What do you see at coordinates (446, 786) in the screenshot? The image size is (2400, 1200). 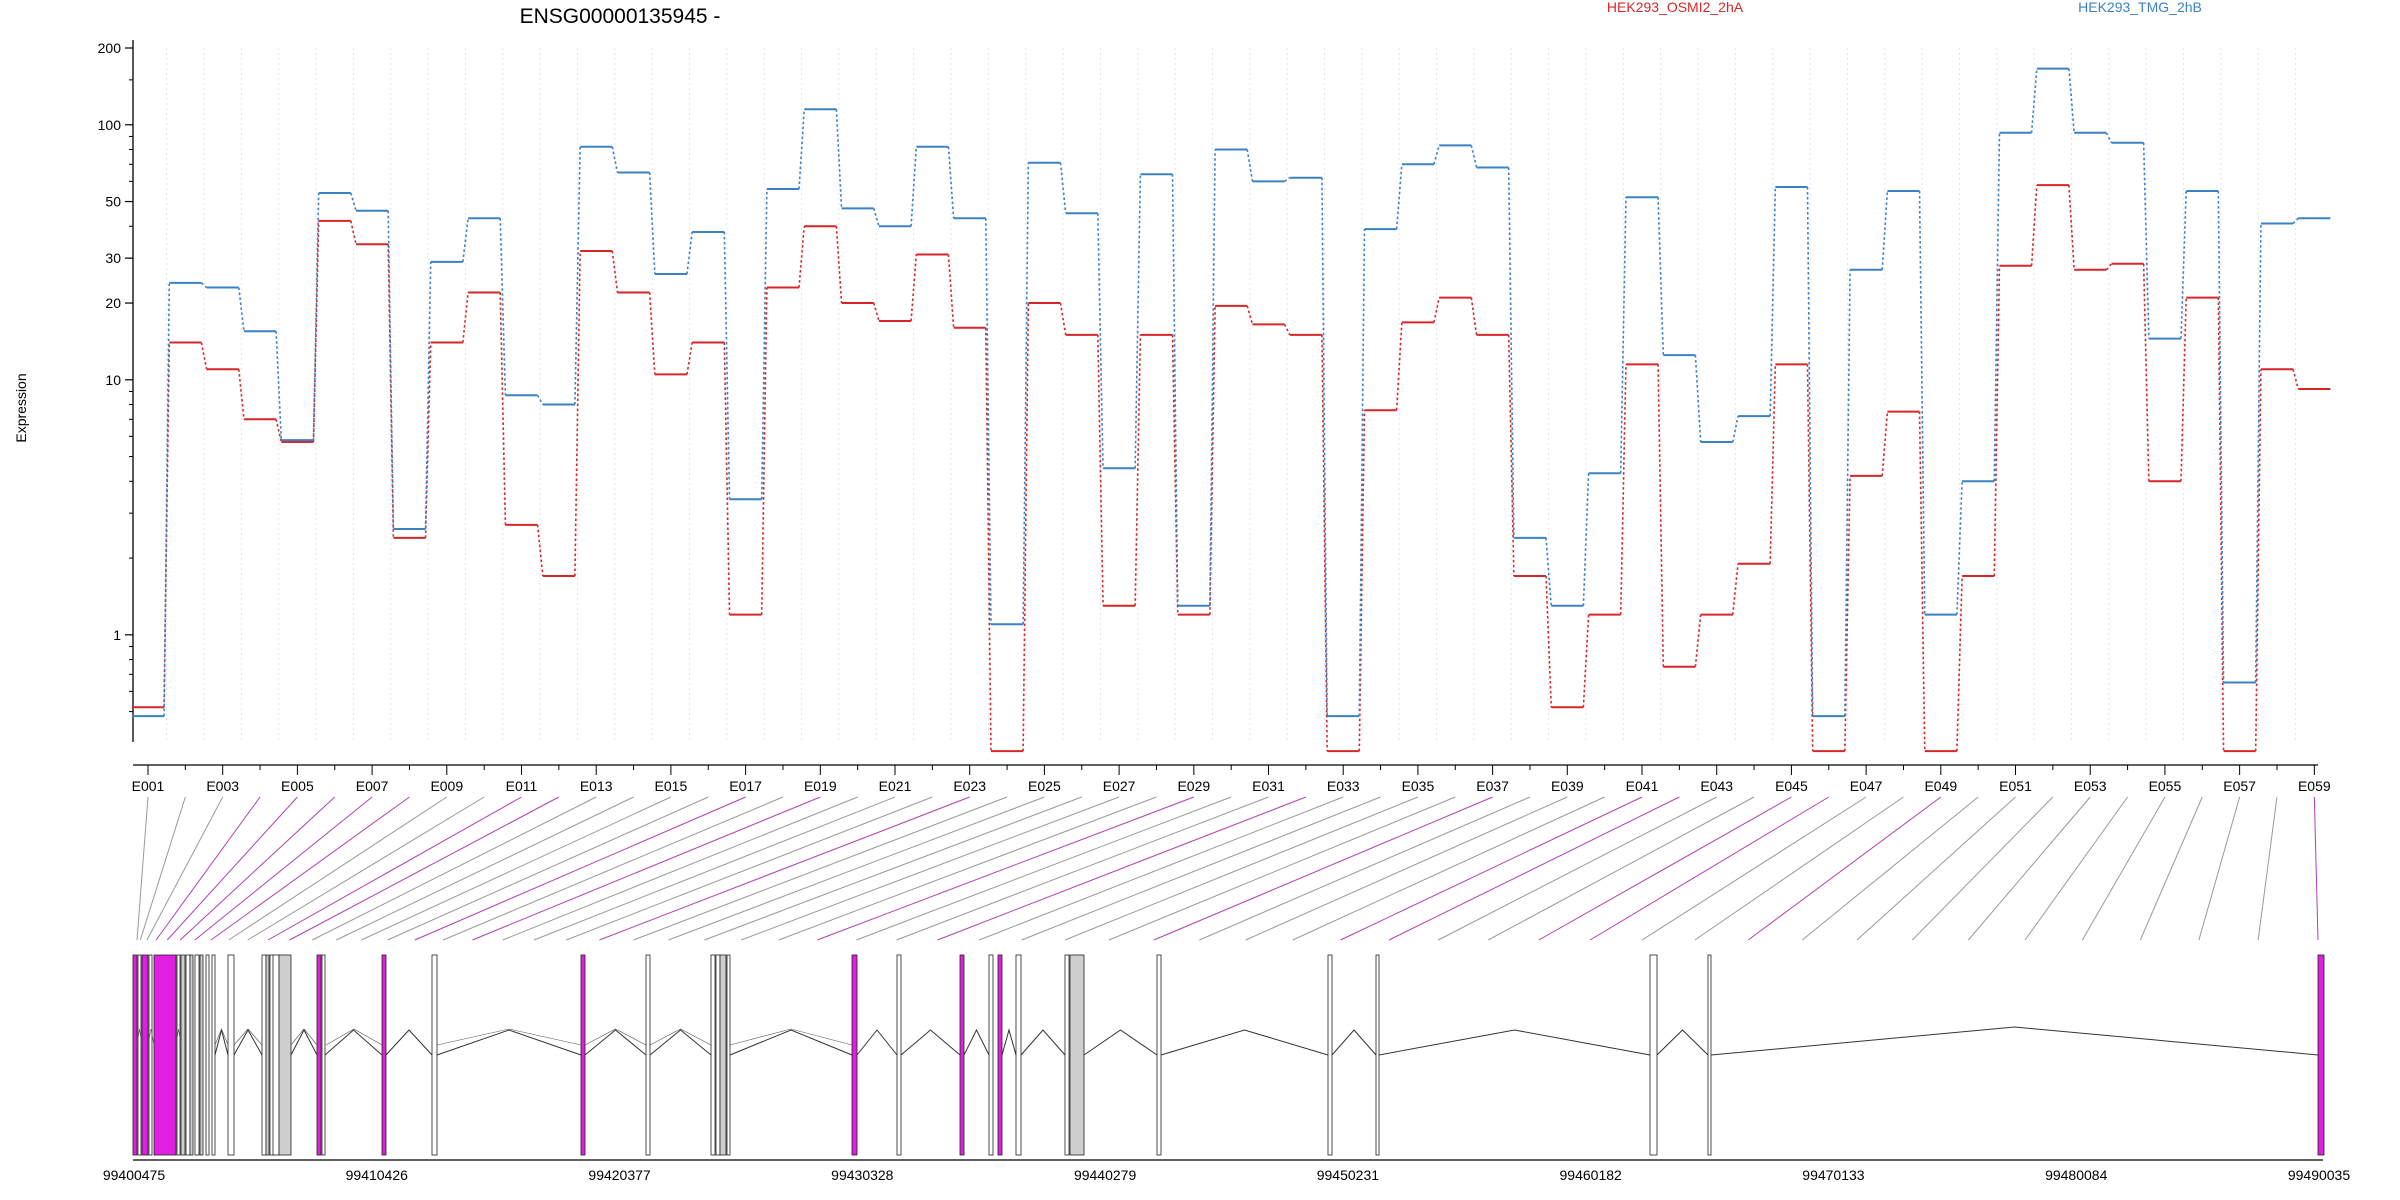 I see `x-tick-label: E009` at bounding box center [446, 786].